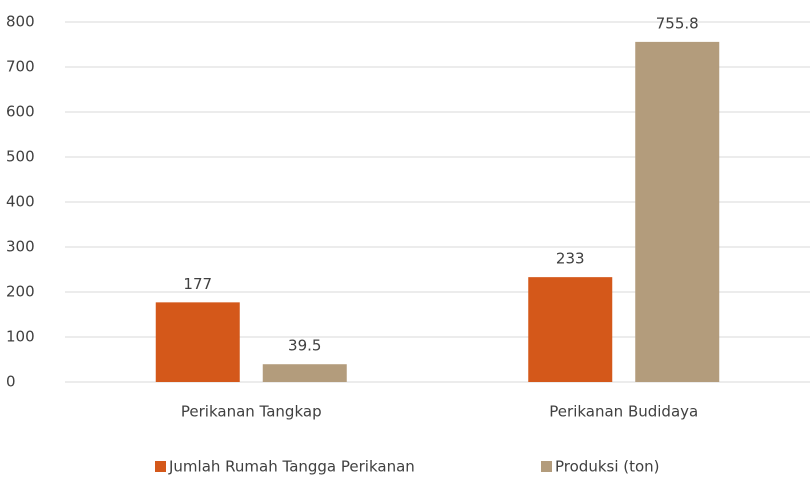  Describe the element at coordinates (607, 467) in the screenshot. I see `legend-label: Produksi (ton)` at that location.